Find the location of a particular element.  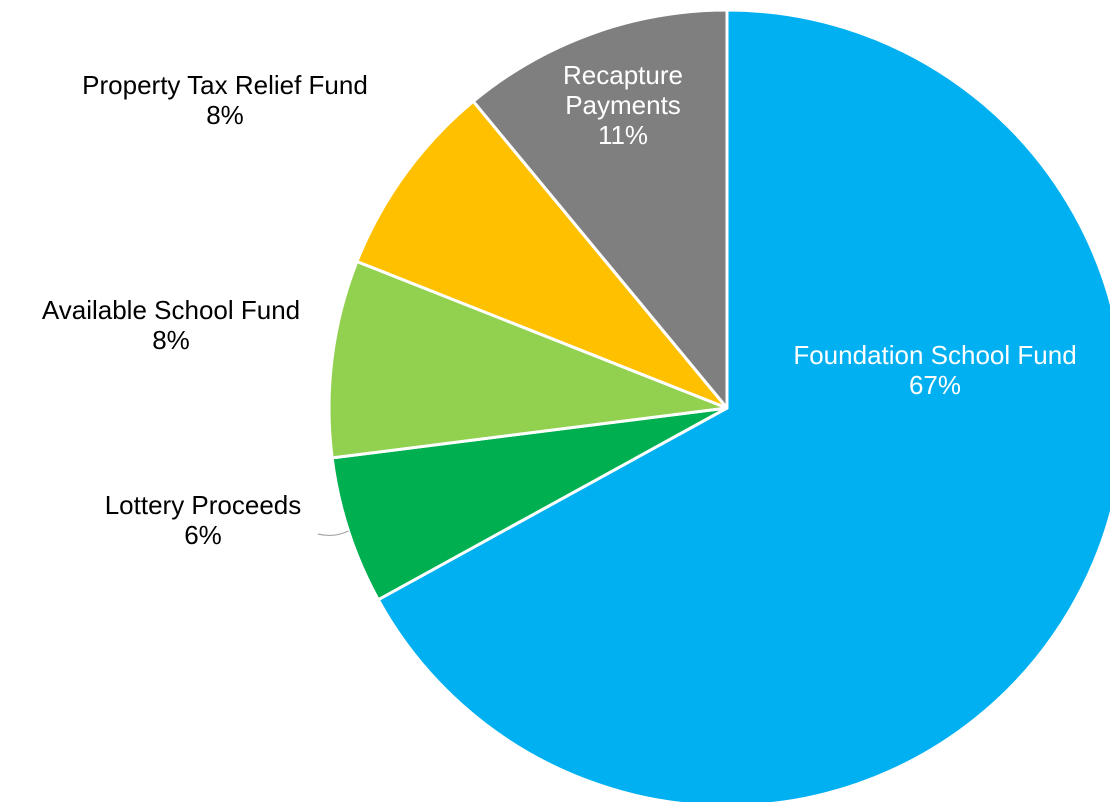

pie-slice-property-tax-relief-fund is located at coordinates (542, 254).